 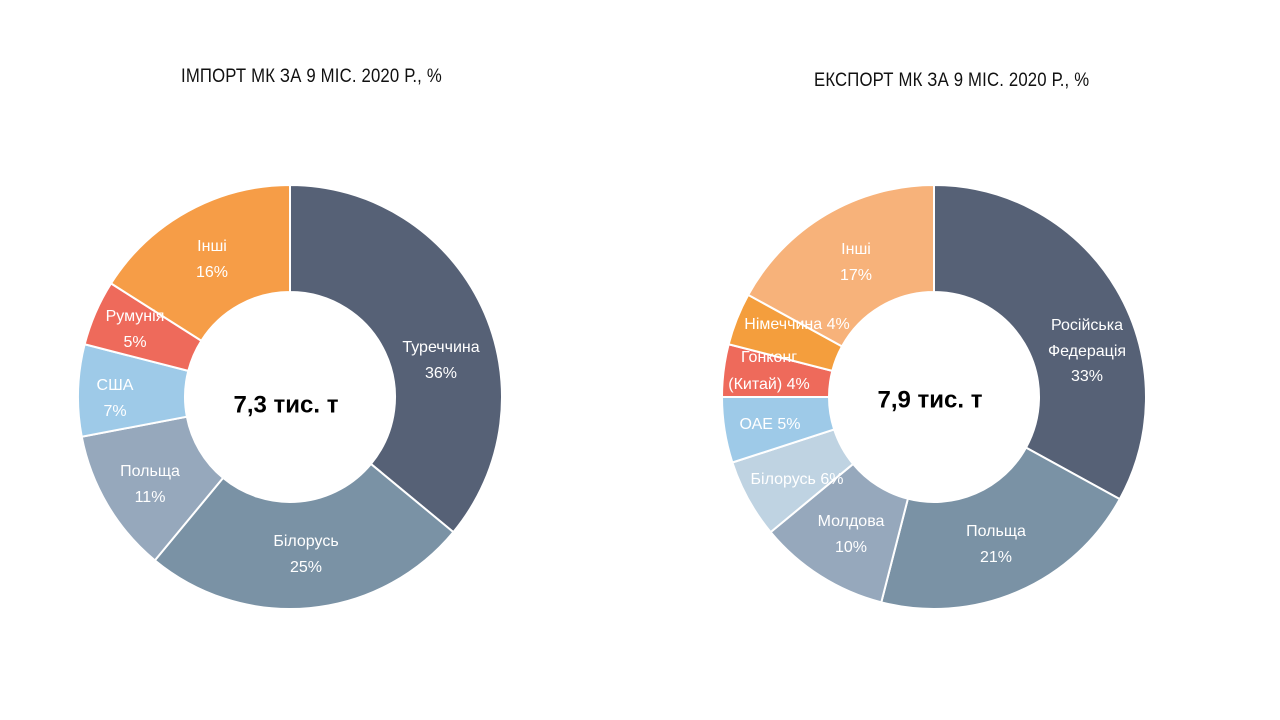 I want to click on export-slice-value-7: 17%, so click(x=856, y=275).